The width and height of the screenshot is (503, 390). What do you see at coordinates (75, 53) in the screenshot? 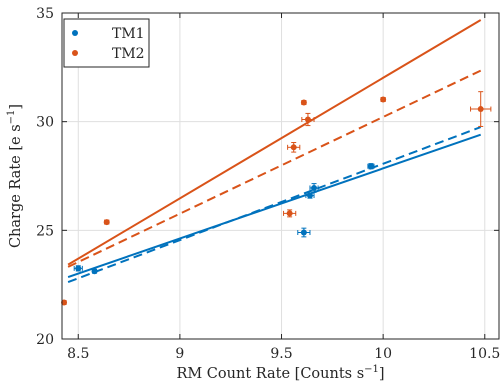
I see `legend-marker-tm2` at bounding box center [75, 53].